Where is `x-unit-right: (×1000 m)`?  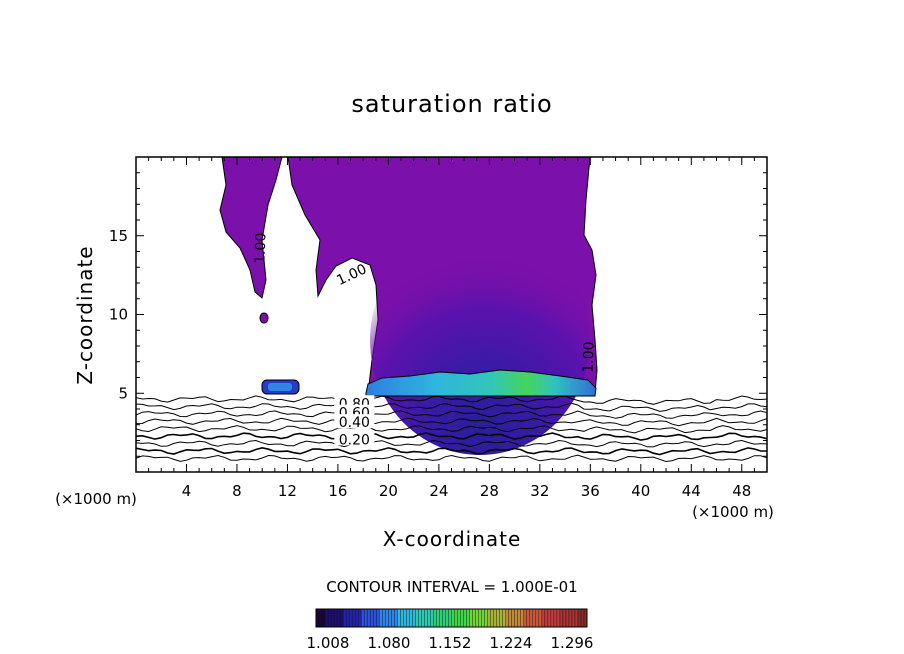
x-unit-right: (×1000 m) is located at coordinates (733, 512).